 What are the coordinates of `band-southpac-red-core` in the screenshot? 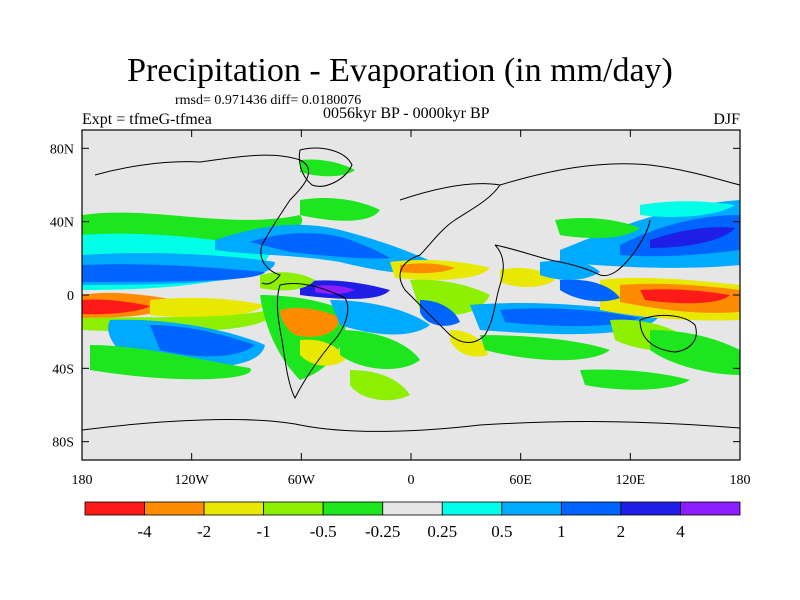 It's located at (116, 307).